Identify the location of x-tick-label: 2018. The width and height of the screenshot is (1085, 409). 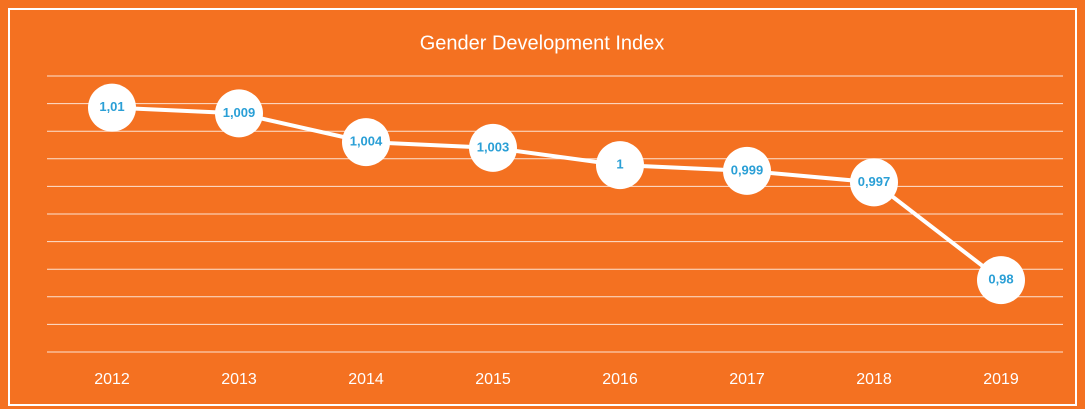
(874, 379).